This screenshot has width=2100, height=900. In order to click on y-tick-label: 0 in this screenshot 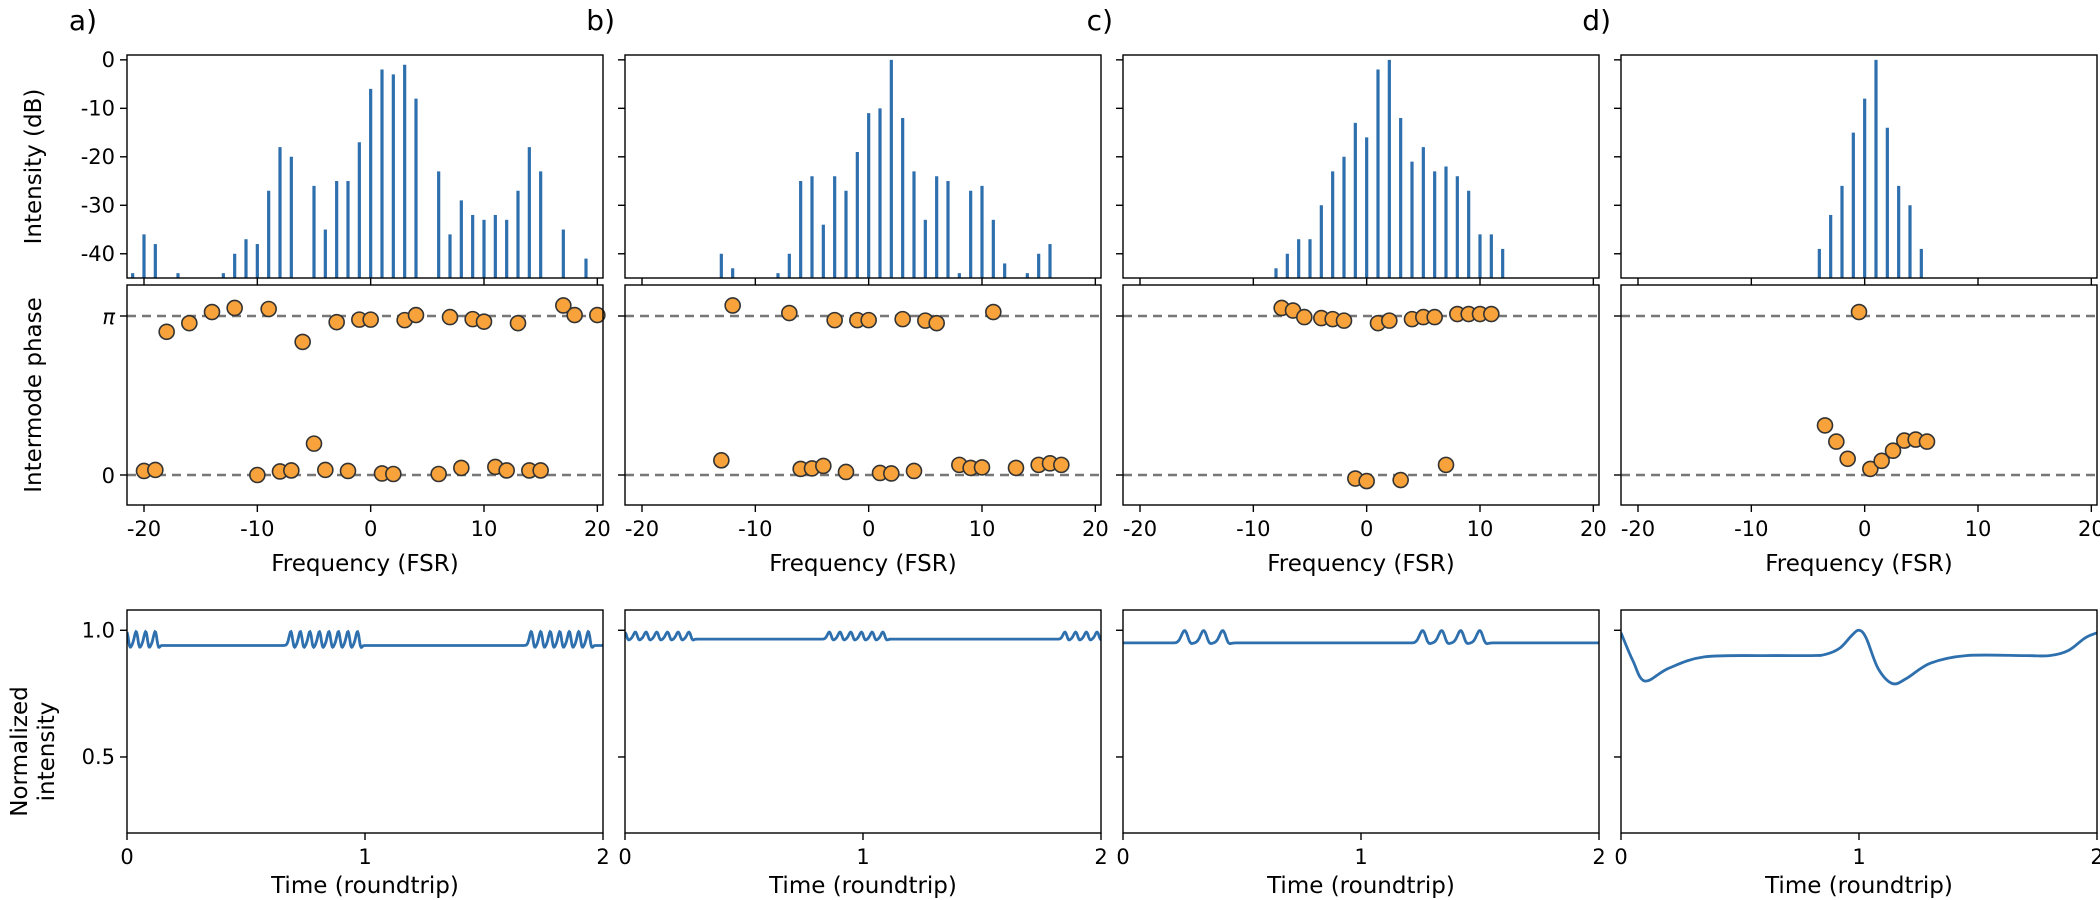, I will do `click(108, 60)`.